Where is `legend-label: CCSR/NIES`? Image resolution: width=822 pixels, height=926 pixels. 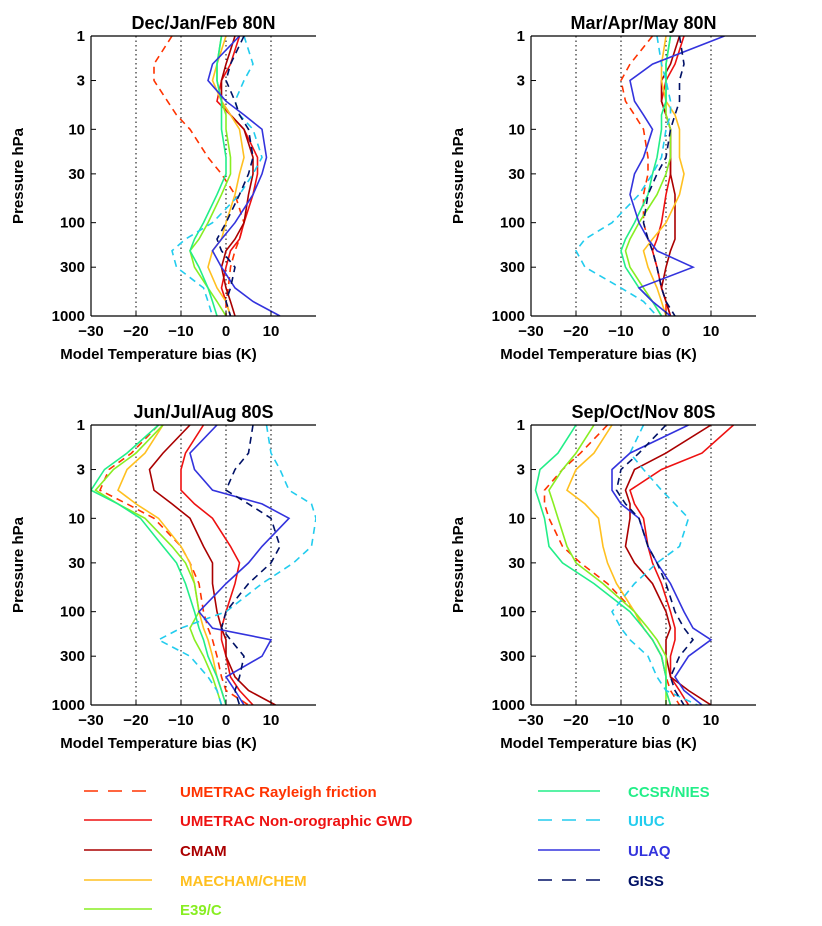 legend-label: CCSR/NIES is located at coordinates (669, 792).